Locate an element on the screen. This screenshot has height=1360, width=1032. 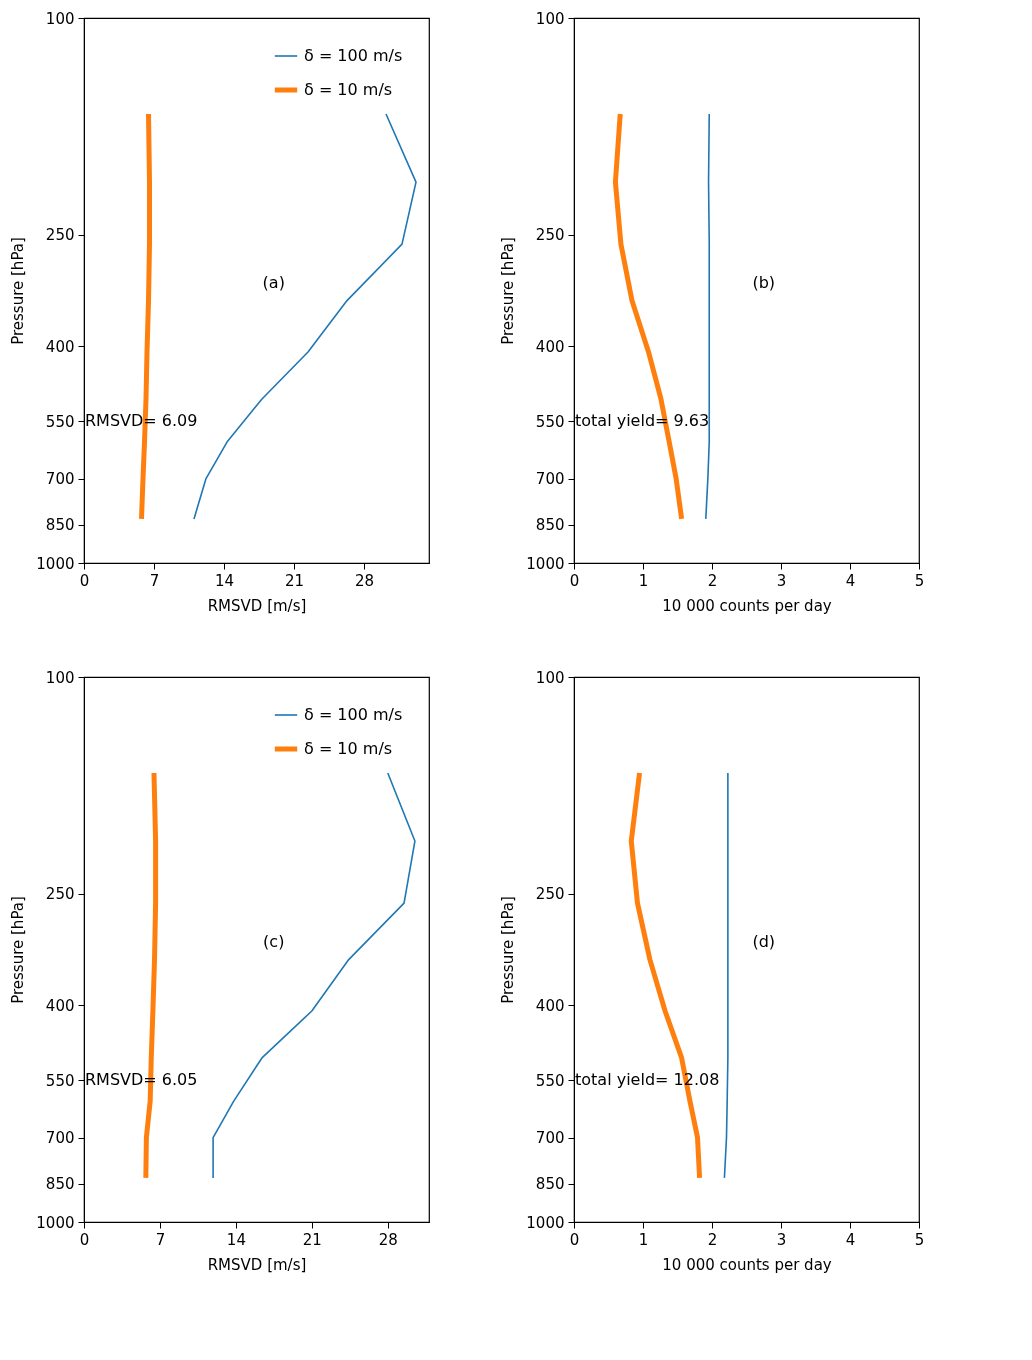
annotation: (a) is located at coordinates (273, 283).